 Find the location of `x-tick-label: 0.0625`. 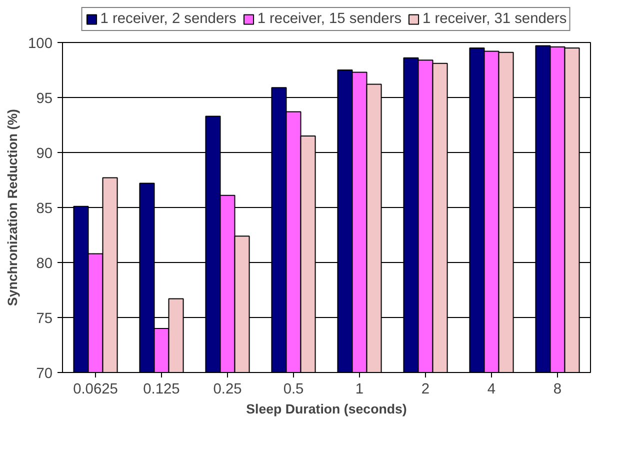

x-tick-label: 0.0625 is located at coordinates (95, 390).